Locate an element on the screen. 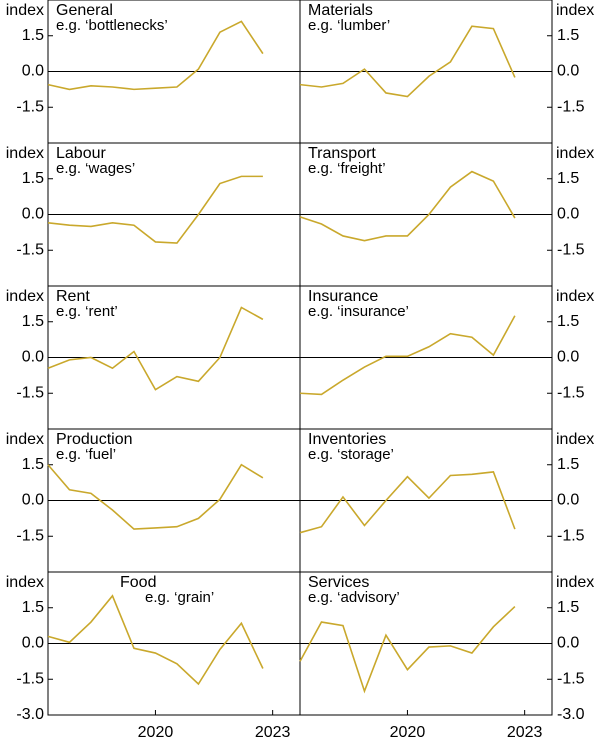 The width and height of the screenshot is (603, 740). panel-title: Food is located at coordinates (138, 582).